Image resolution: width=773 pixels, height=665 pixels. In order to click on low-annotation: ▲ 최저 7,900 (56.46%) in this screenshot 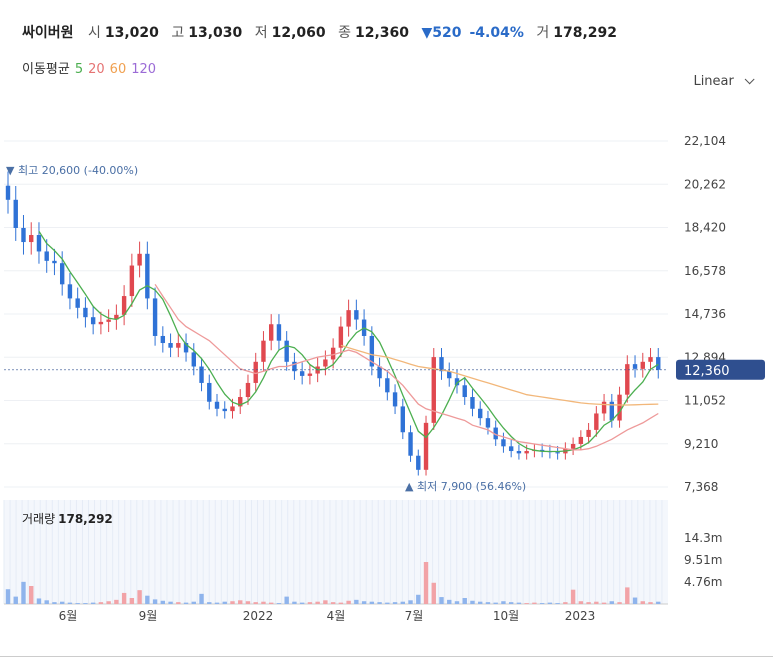, I will do `click(465, 486)`.